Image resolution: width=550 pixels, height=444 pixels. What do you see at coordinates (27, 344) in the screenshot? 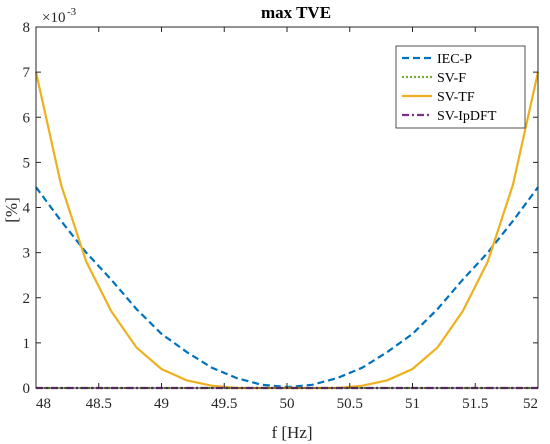
I see `y-tick-label: 1` at bounding box center [27, 344].